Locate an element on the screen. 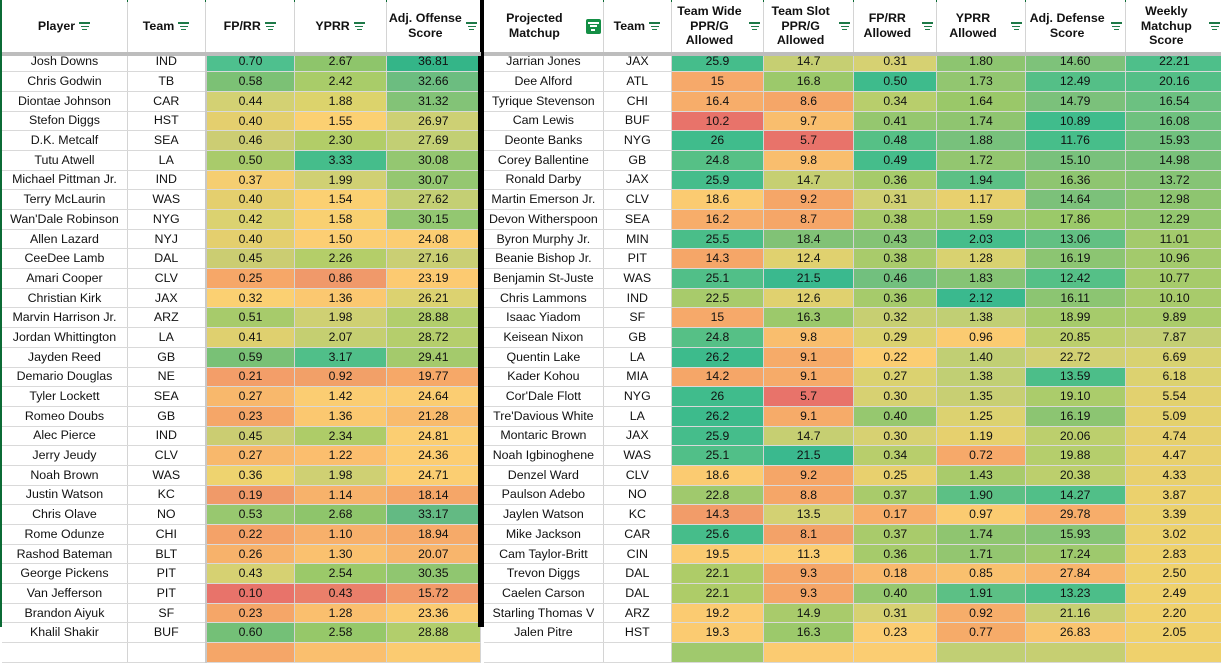  cell-projected-matchup: Chris Lammons is located at coordinates (544, 298).